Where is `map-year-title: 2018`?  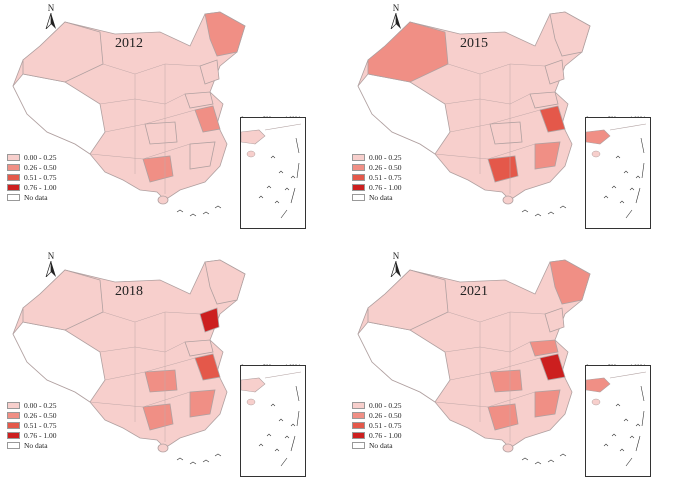
map-year-title: 2018 is located at coordinates (129, 291).